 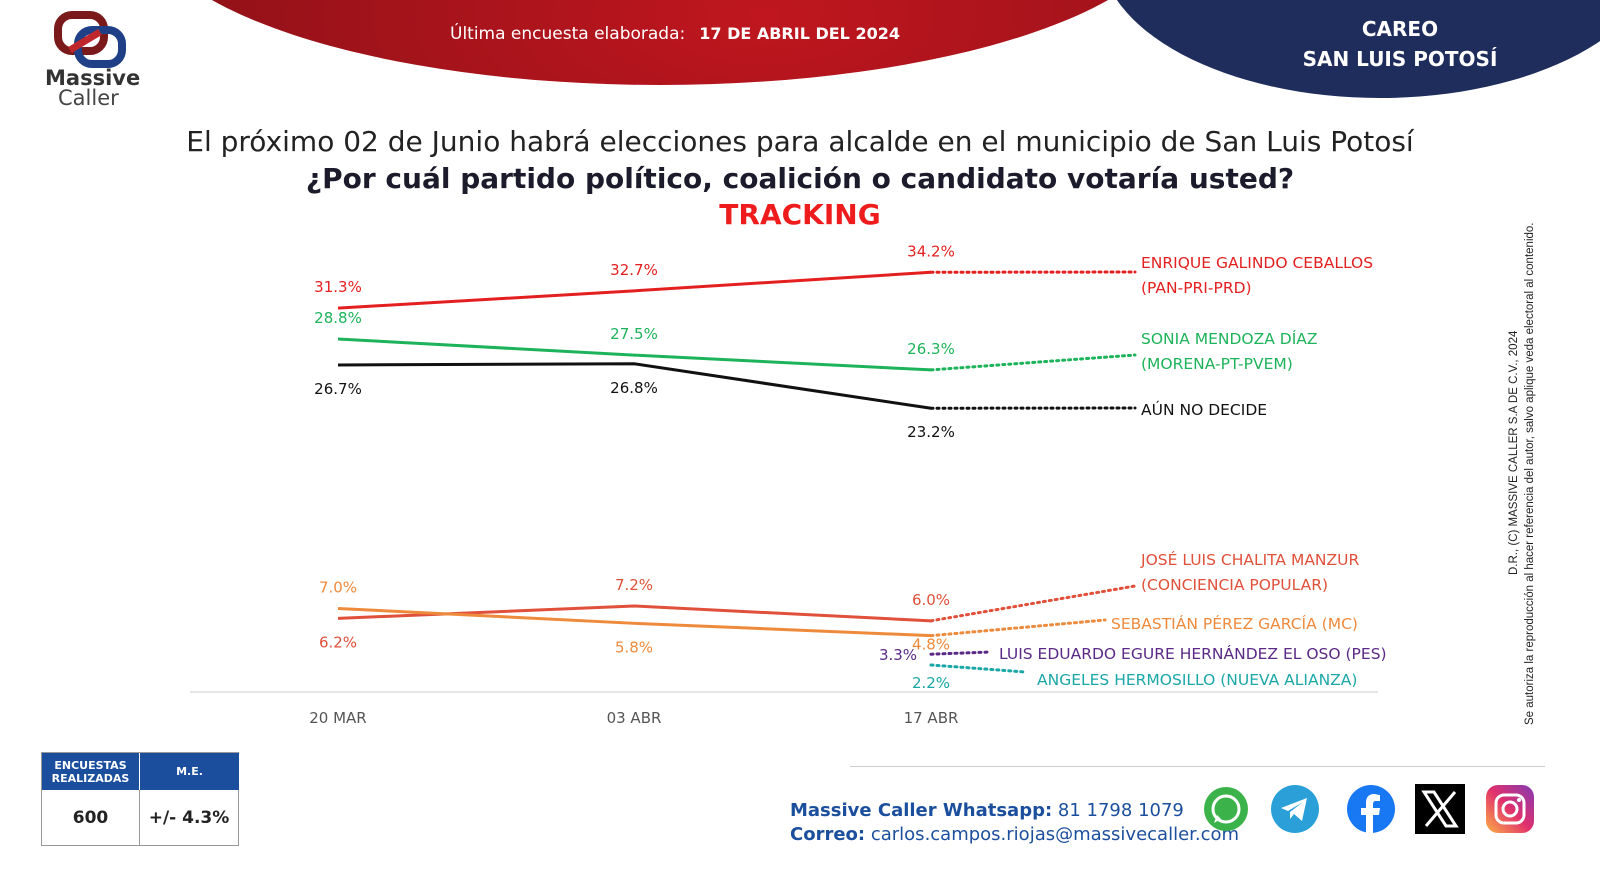 I want to click on tracking-title: TRACKING, so click(x=800, y=214).